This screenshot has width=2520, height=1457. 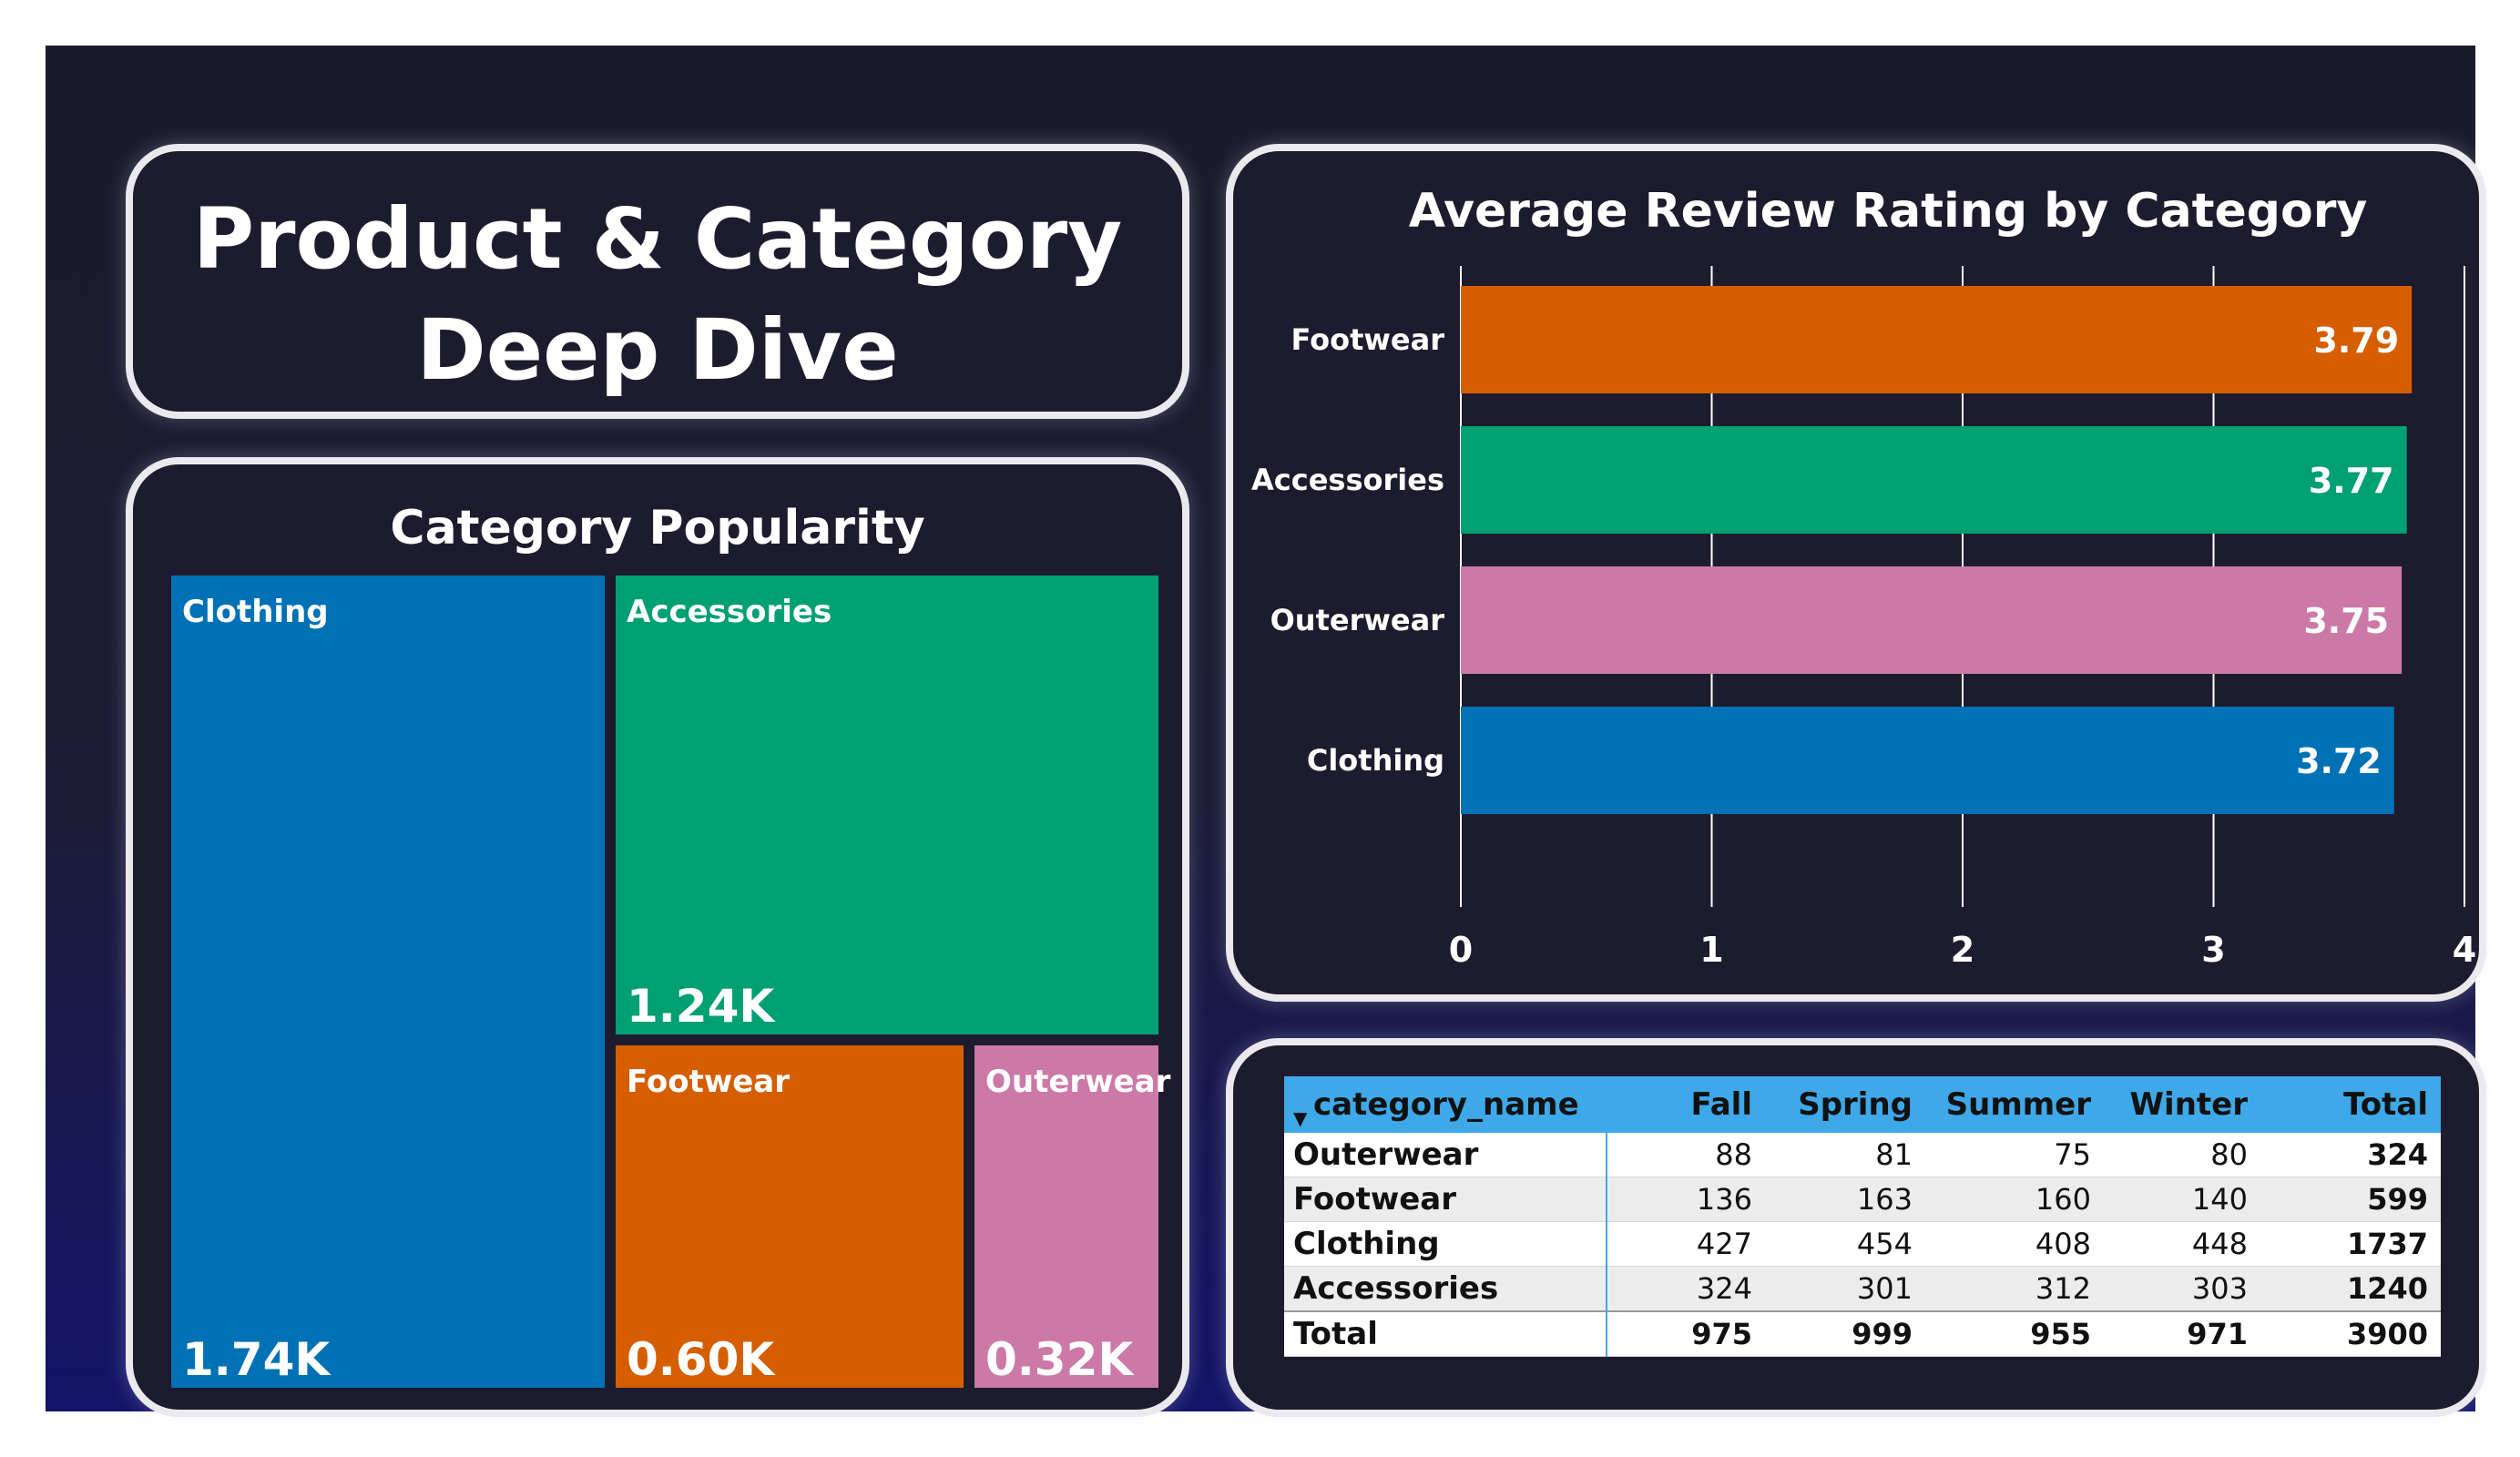 I want to click on column-header-category: category_name ▼, so click(x=1445, y=1104).